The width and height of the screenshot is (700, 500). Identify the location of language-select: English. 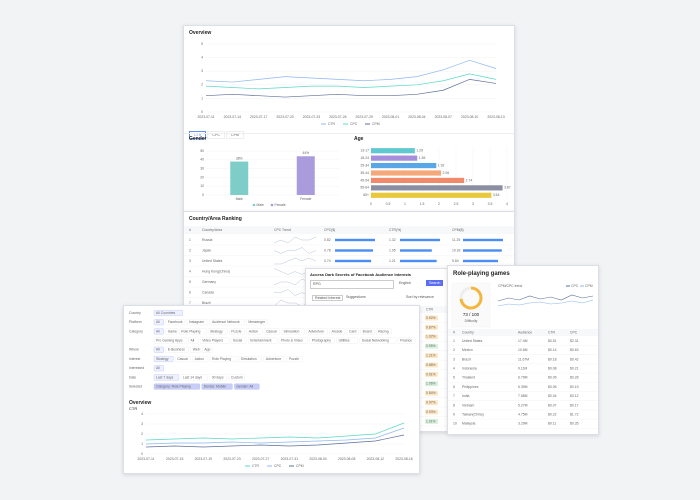
(405, 283).